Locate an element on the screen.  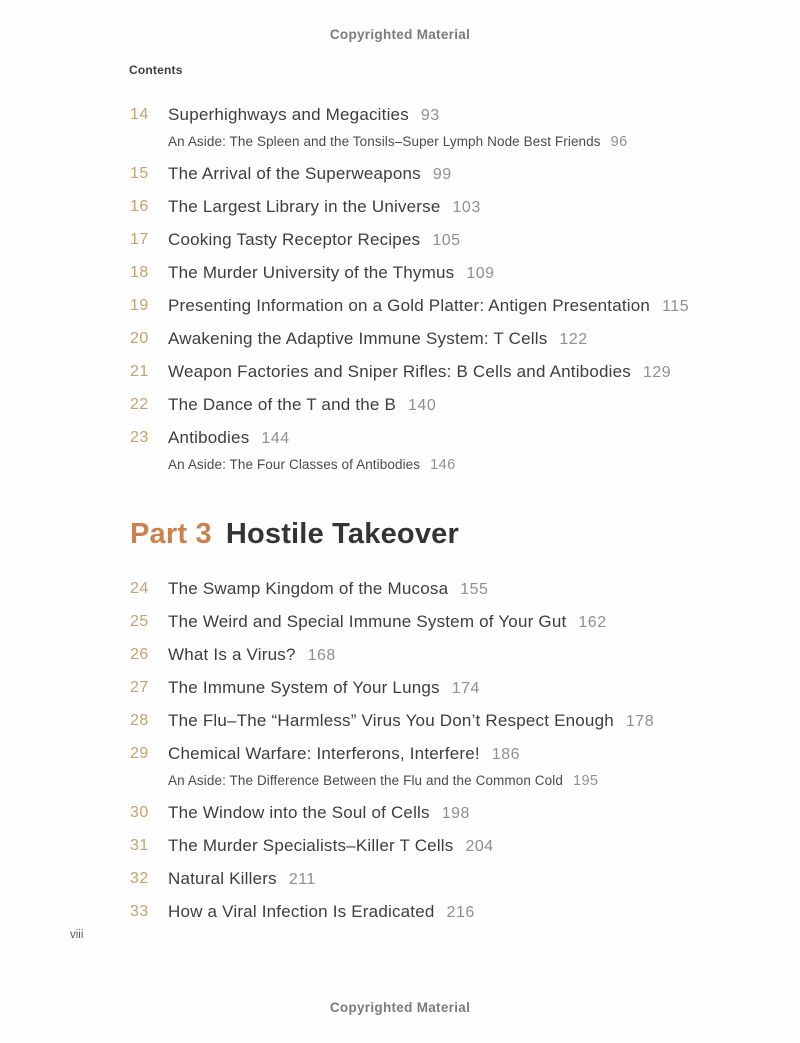
toc-entry-body: The Arrival of the Superweapons 99 is located at coordinates (429, 174).